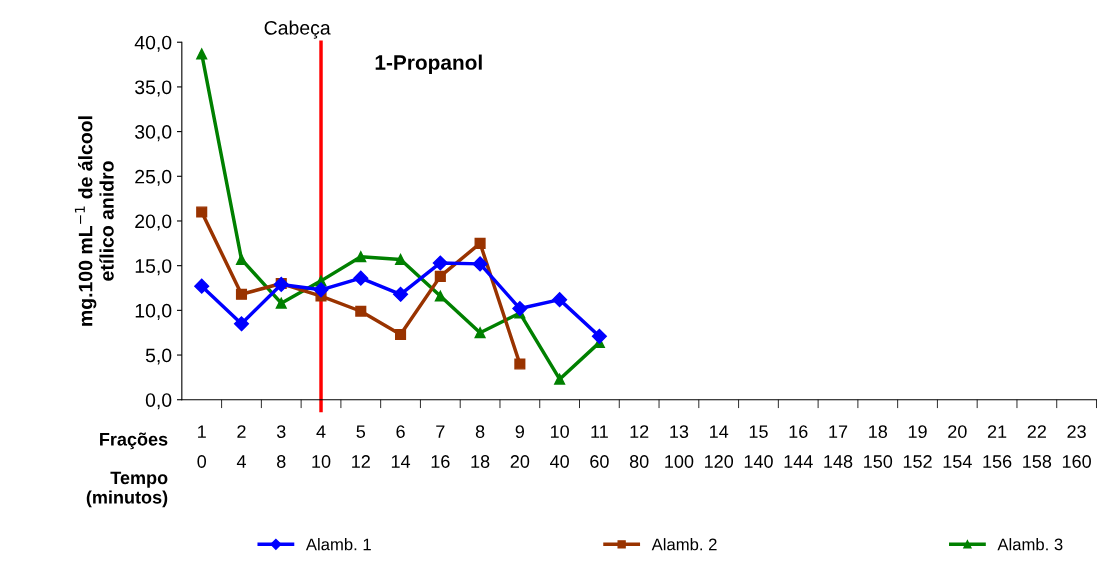 This screenshot has width=1102, height=563. I want to click on y-tick-label: 20,0, so click(153, 222).